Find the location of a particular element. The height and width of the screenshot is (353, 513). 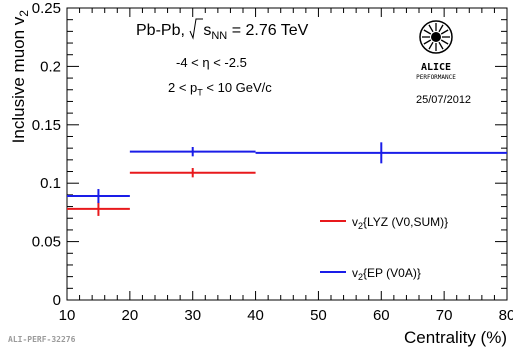

date-label: 25/07/2012 is located at coordinates (444, 100).